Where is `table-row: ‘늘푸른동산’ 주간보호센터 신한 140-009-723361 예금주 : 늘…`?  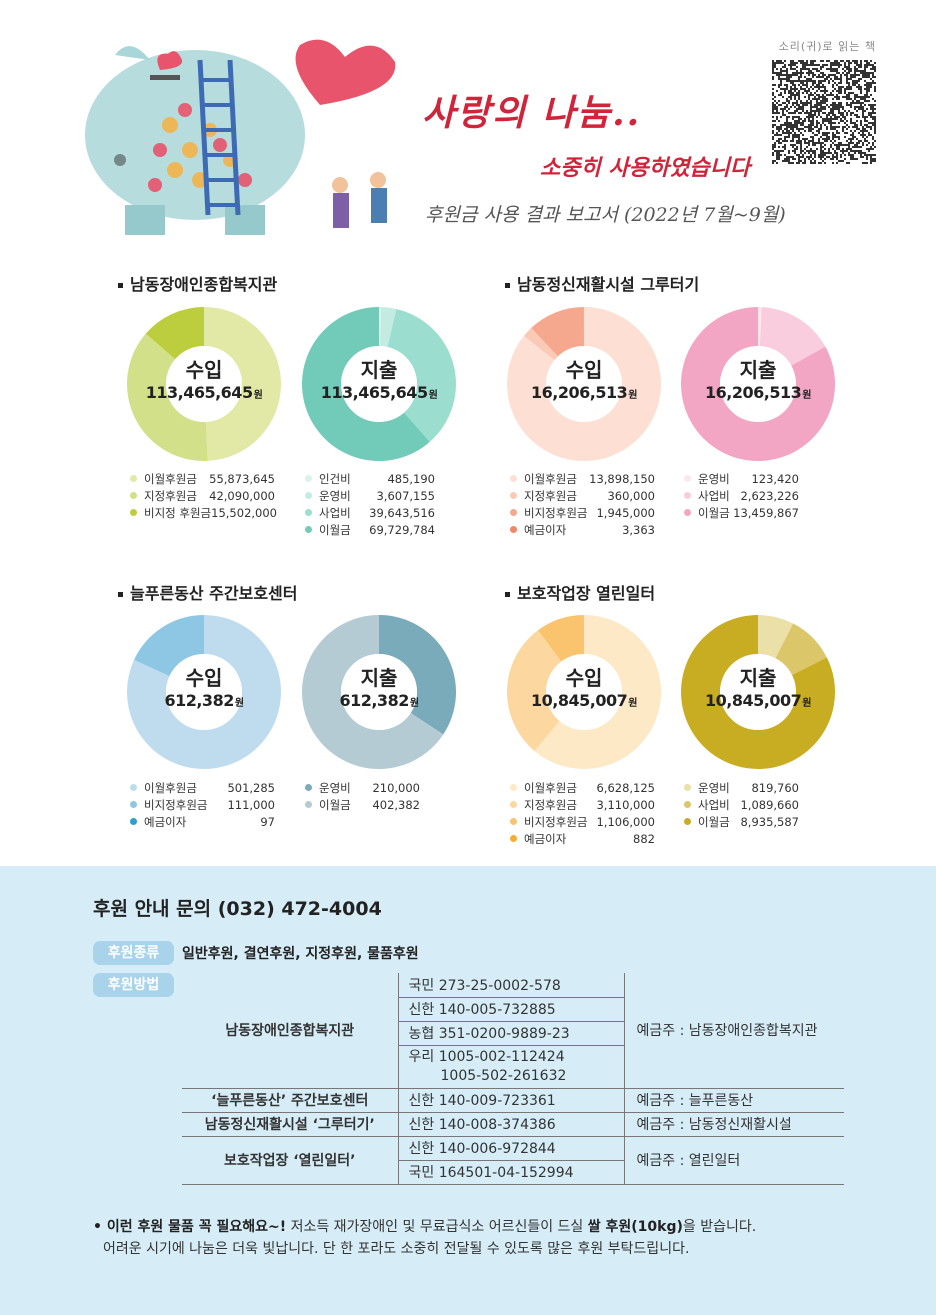 table-row: ‘늘푸른동산’ 주간보호센터 신한 140-009-723361 예금주 : 늘… is located at coordinates (513, 1100).